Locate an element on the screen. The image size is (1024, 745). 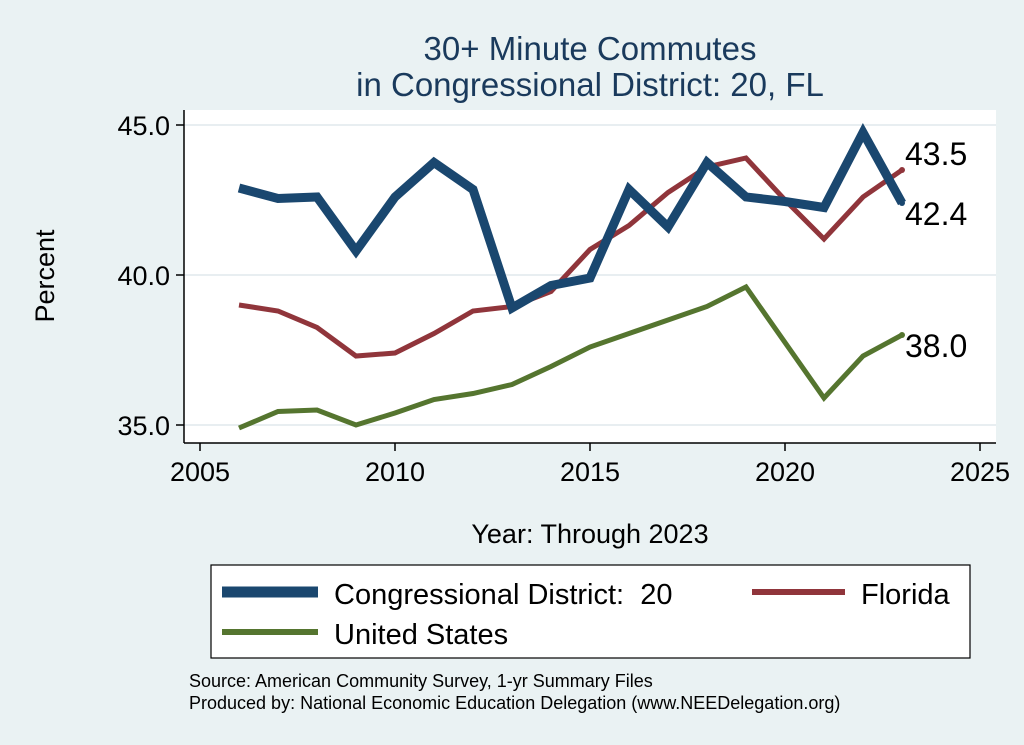
end-label: 43.5 is located at coordinates (936, 154).